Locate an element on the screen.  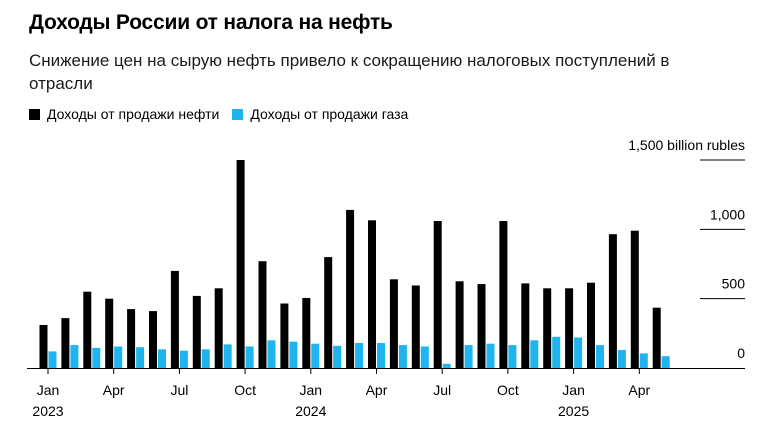
legend-label-gas: Доходы от продажи газа is located at coordinates (329, 114).